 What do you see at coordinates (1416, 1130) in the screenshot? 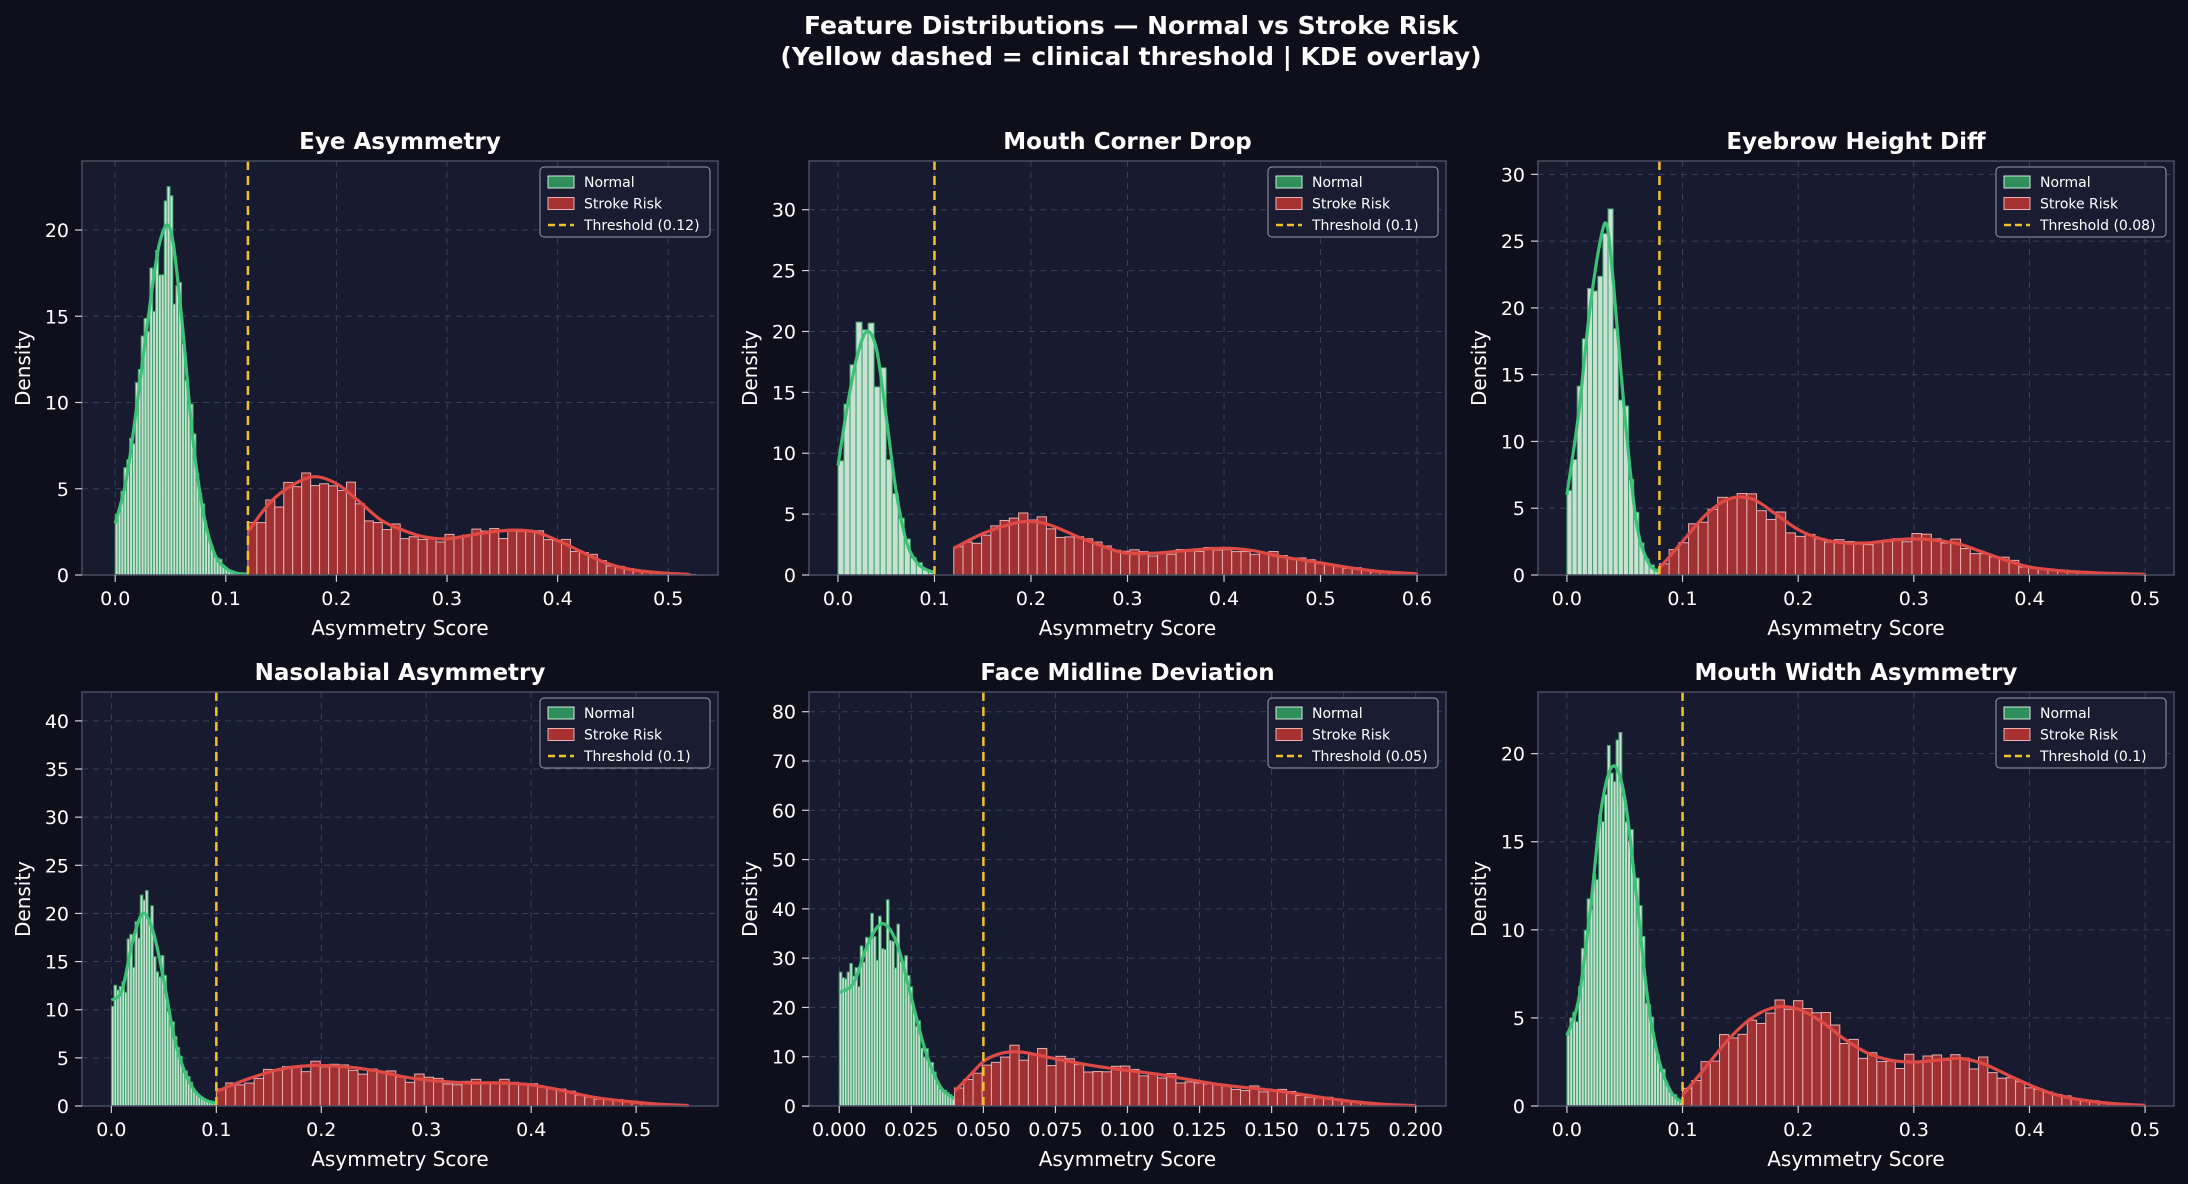
I see `x-tick-label: 0.200` at bounding box center [1416, 1130].